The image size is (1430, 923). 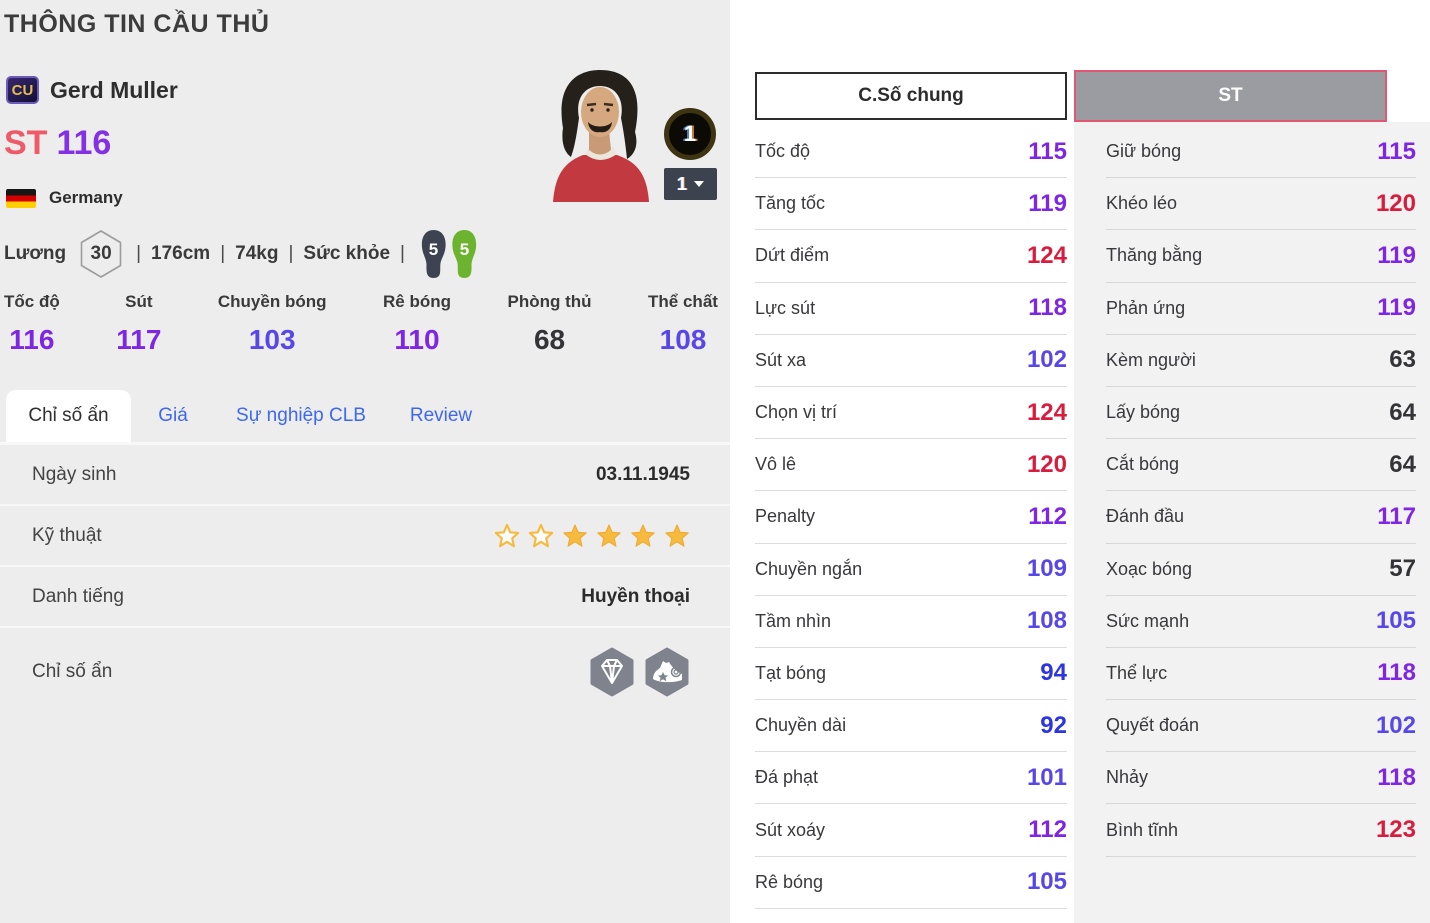 I want to click on stat-row: Penalty 112, so click(x=911, y=517).